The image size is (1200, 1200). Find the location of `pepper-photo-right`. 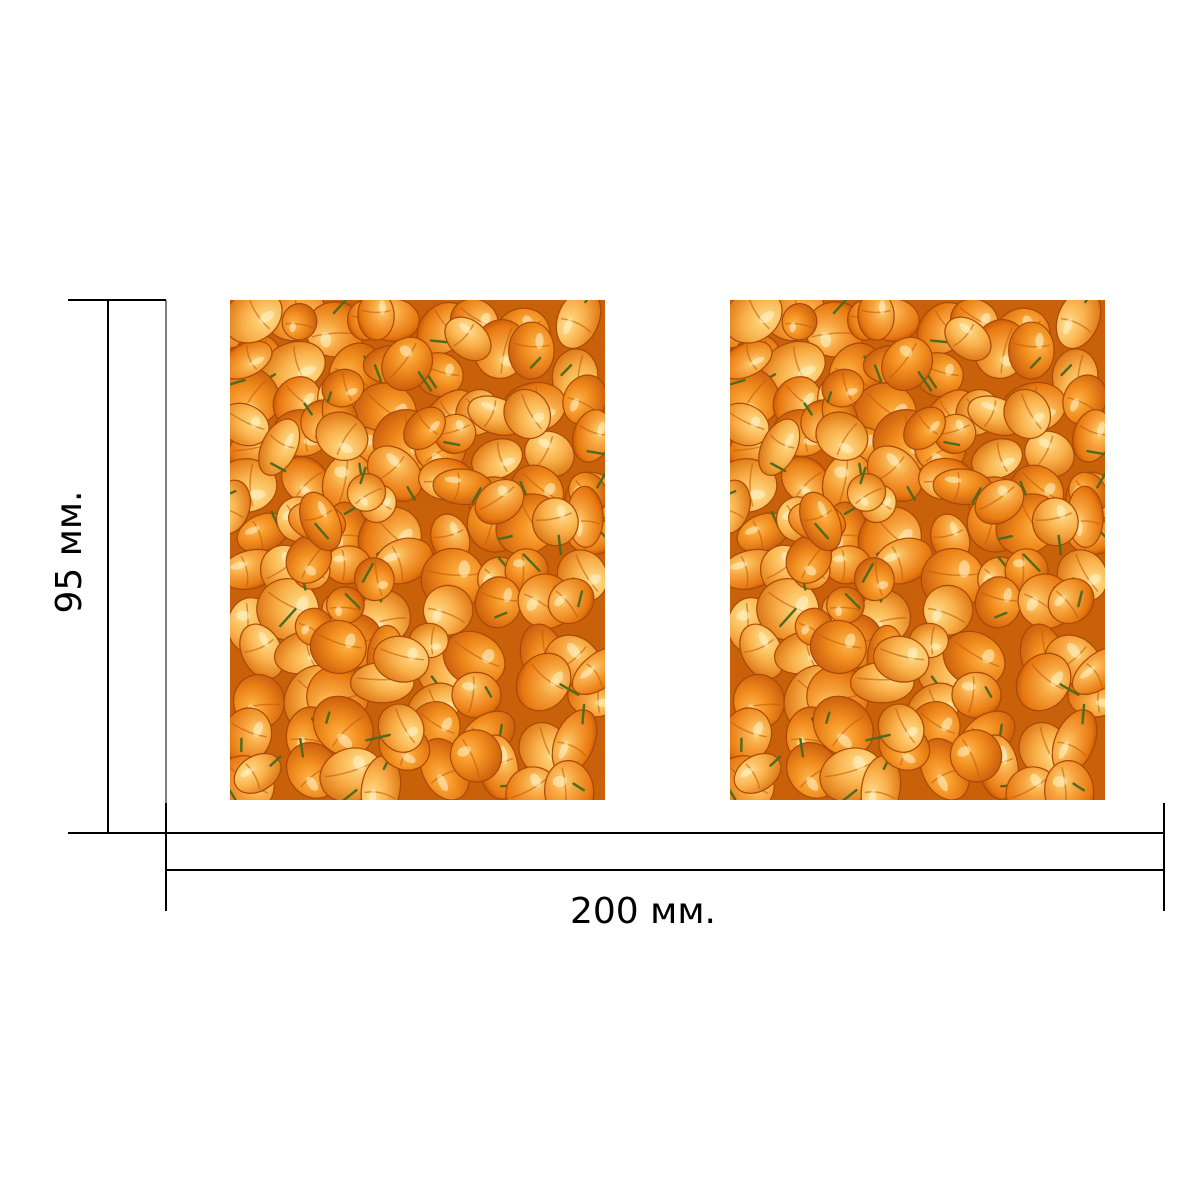

pepper-photo-right is located at coordinates (917, 550).